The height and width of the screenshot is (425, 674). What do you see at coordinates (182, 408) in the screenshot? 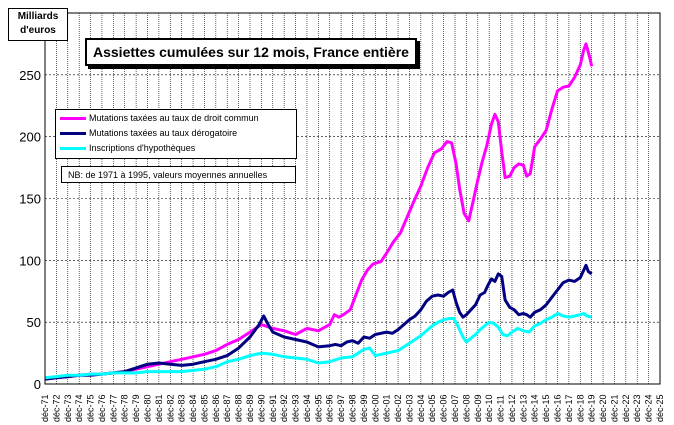
I see `x-tick-label: déc-83` at bounding box center [182, 408].